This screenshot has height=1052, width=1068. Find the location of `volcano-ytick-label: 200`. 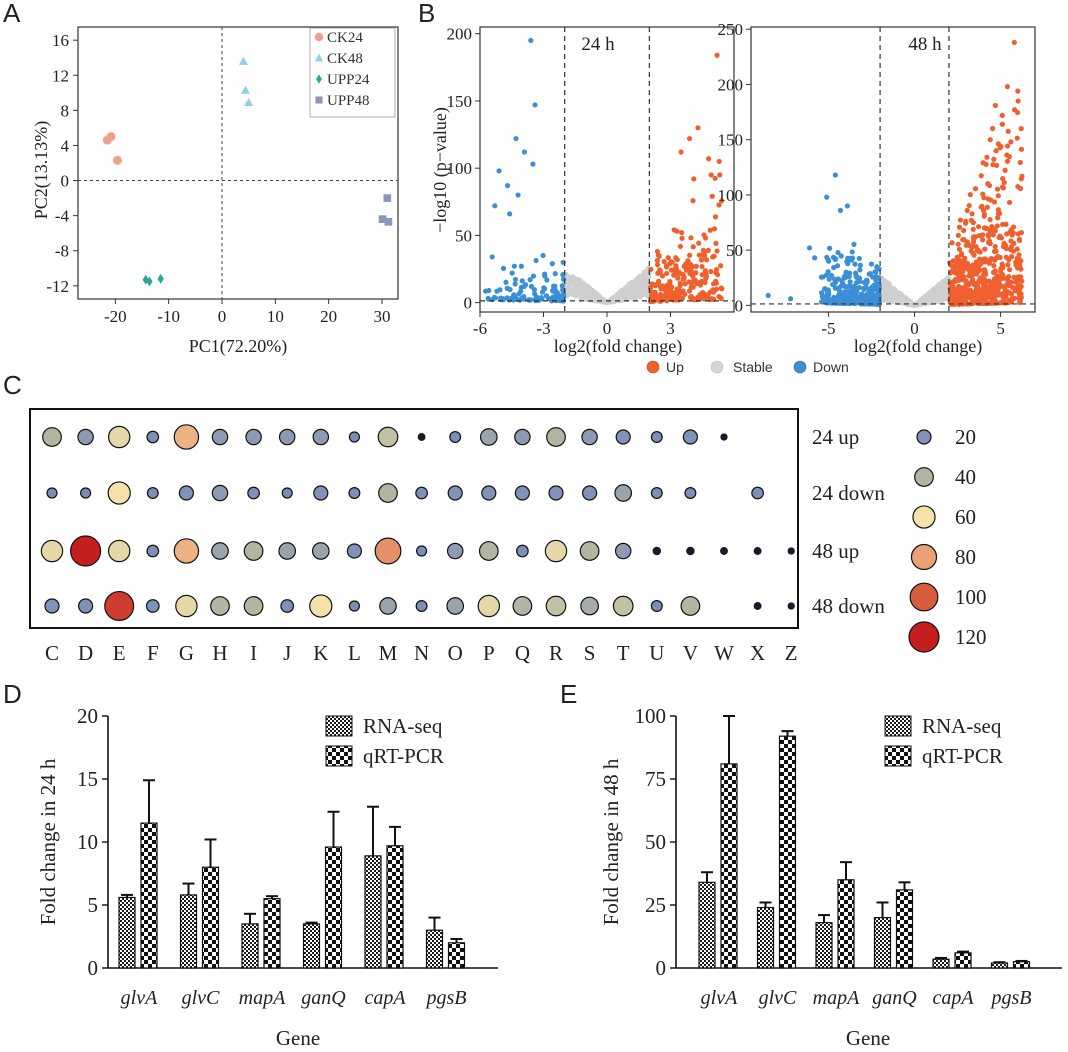

volcano-ytick-label: 200 is located at coordinates (731, 84).